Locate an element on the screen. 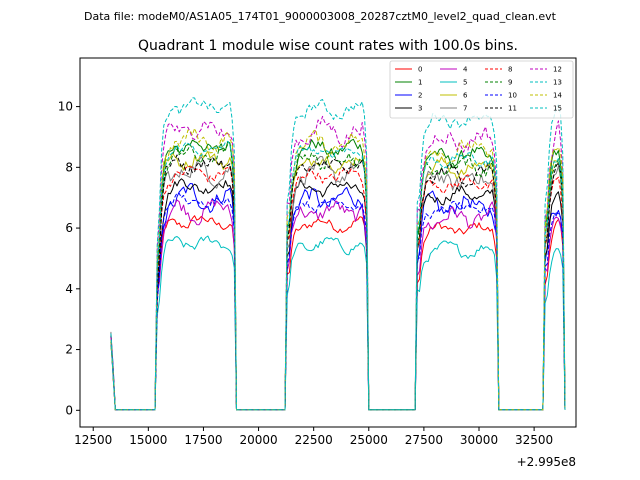 This screenshot has height=480, width=640. y-tick-label: 6 is located at coordinates (69, 228).